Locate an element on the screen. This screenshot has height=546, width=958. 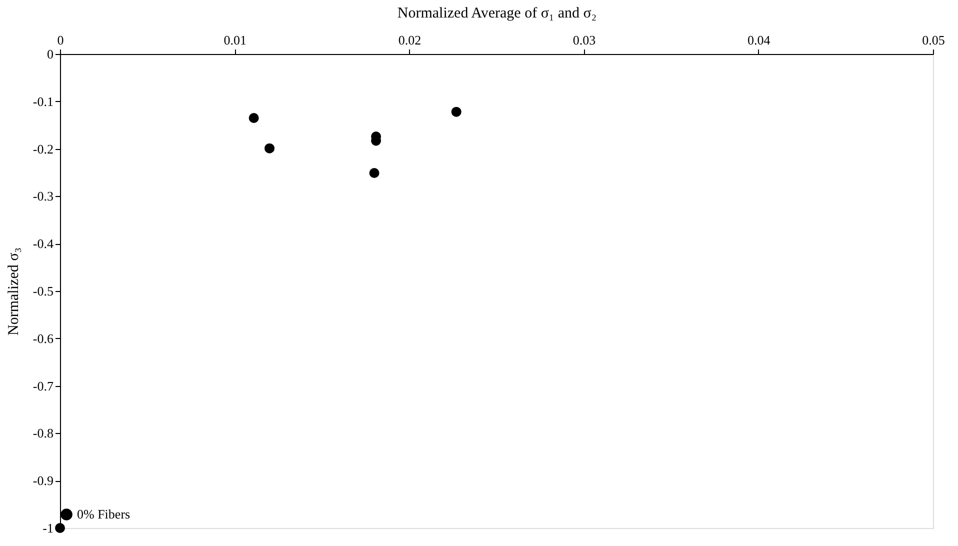
y-tick-label: -0.9 is located at coordinates (43, 480).